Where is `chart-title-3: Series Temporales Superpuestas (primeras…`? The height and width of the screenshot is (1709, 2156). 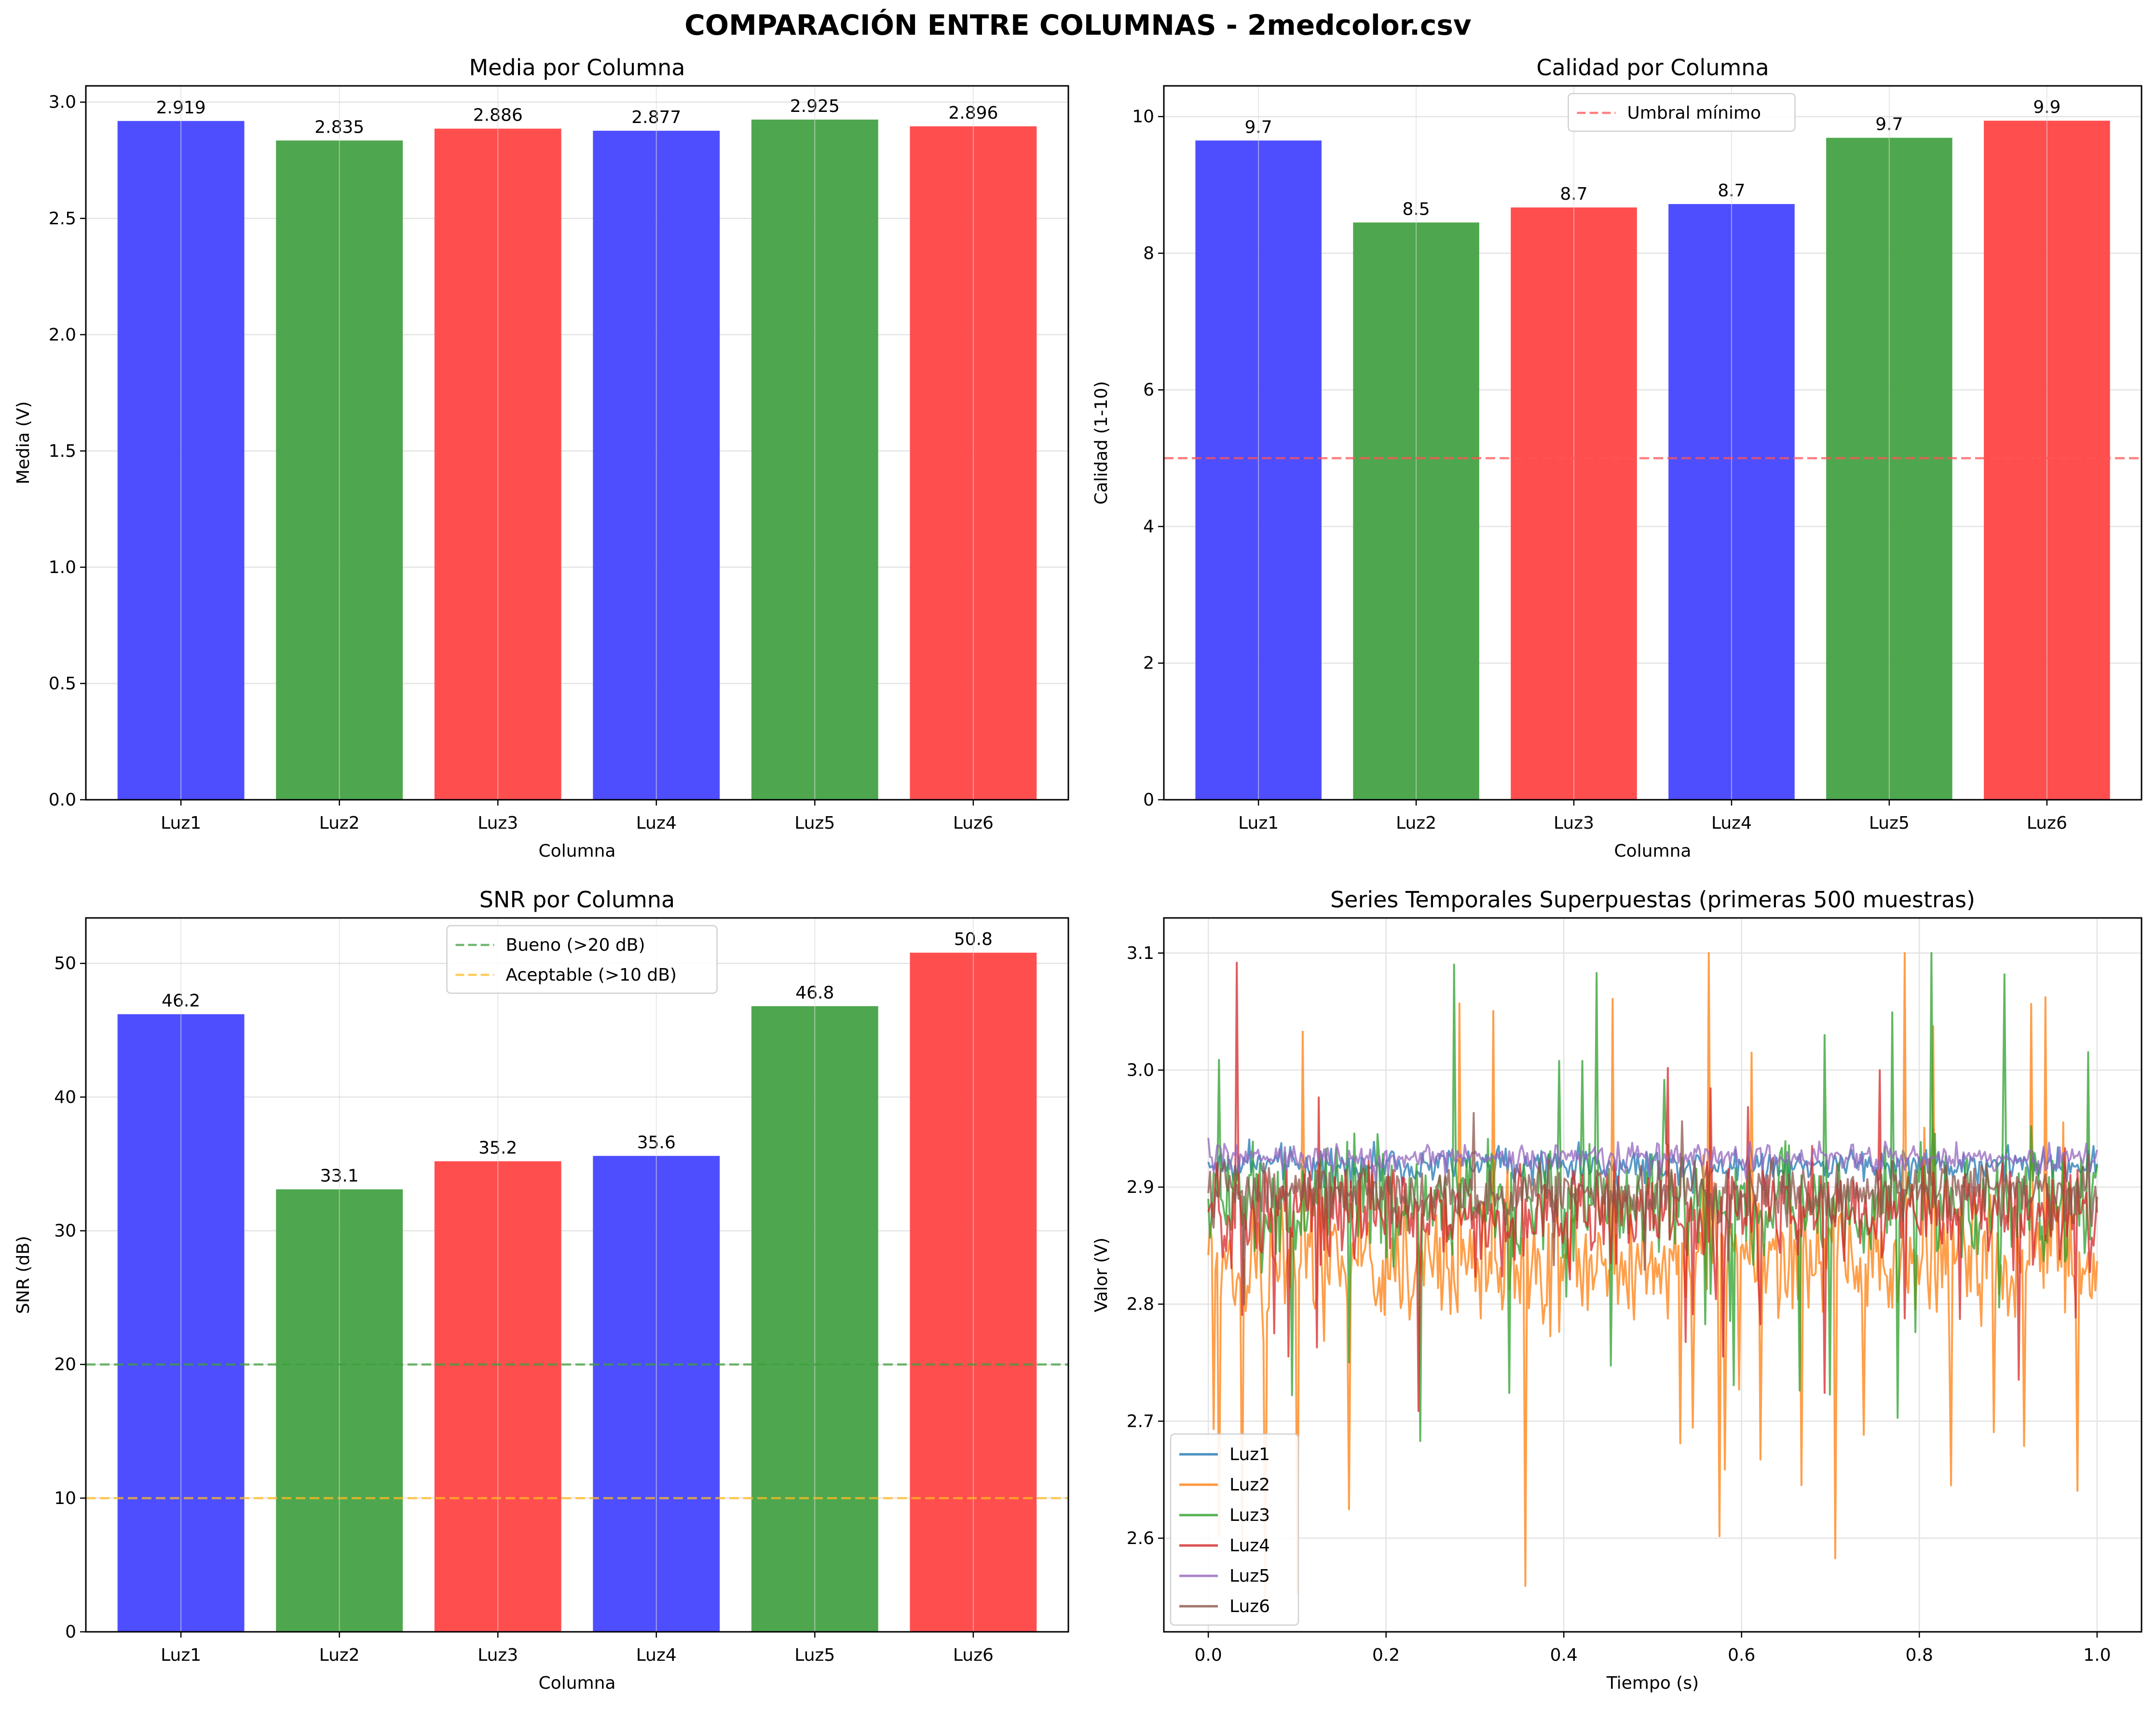
chart-title-3: Series Temporales Superpuestas (primeras… is located at coordinates (1652, 900).